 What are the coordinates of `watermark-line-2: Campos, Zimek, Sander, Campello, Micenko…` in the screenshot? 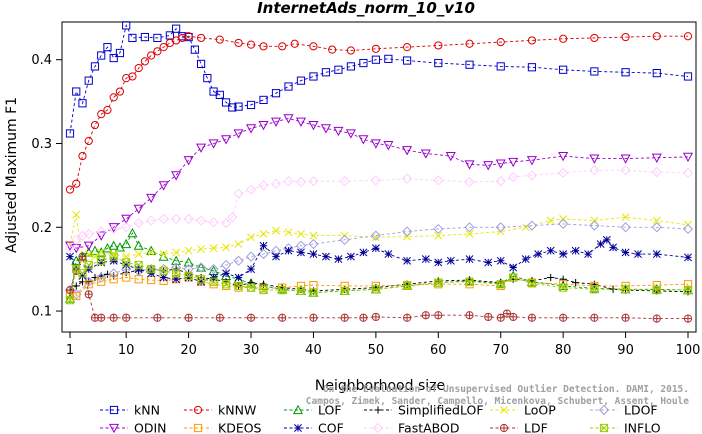 It's located at (497, 401).